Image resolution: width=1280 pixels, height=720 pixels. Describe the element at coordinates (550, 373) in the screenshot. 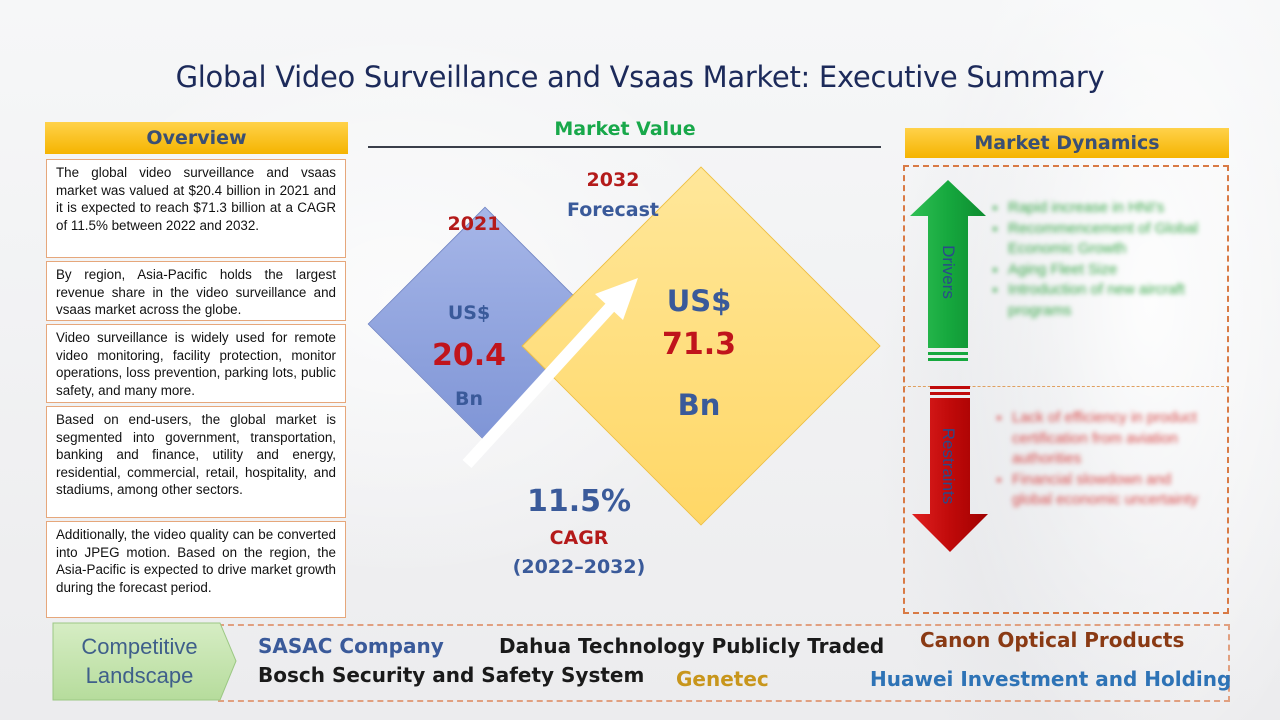

I see `growth-arrow-icon` at that location.